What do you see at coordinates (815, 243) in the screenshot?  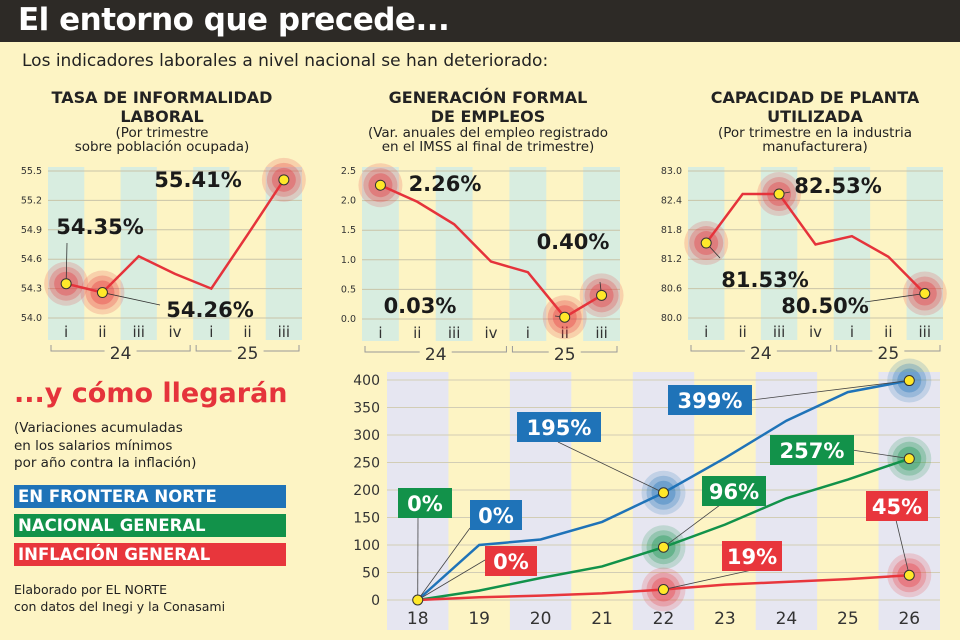 I see `series-line` at bounding box center [815, 243].